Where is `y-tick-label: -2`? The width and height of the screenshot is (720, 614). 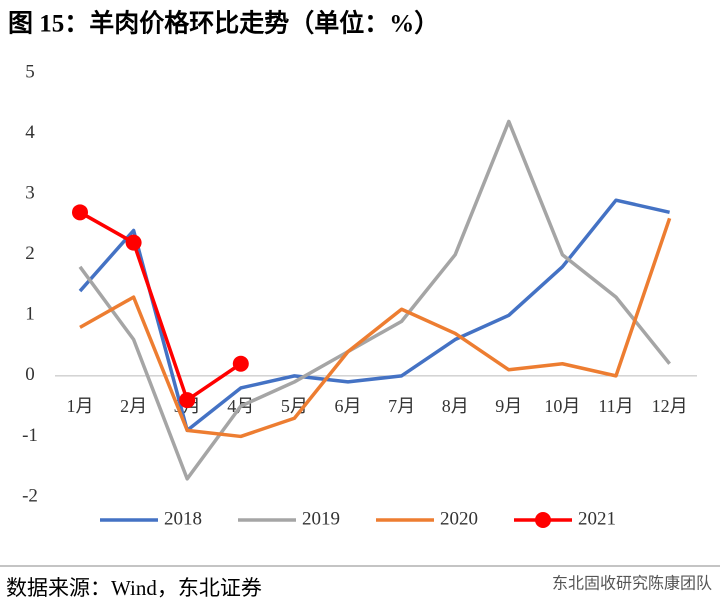
y-tick-label: -2 is located at coordinates (30, 495).